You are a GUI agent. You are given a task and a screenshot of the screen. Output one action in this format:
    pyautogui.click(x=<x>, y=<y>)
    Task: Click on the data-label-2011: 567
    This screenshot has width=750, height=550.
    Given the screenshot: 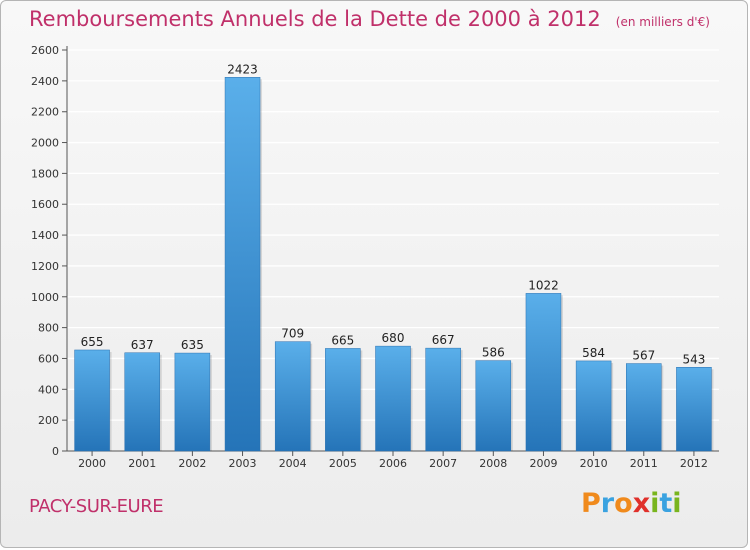 What is the action you would take?
    pyautogui.click(x=643, y=356)
    